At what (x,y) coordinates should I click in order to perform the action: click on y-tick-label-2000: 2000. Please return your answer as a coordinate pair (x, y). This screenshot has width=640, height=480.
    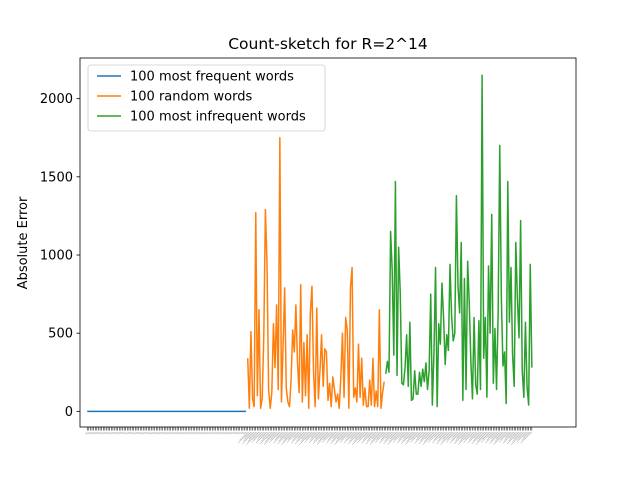
    Looking at the image, I should click on (56, 99).